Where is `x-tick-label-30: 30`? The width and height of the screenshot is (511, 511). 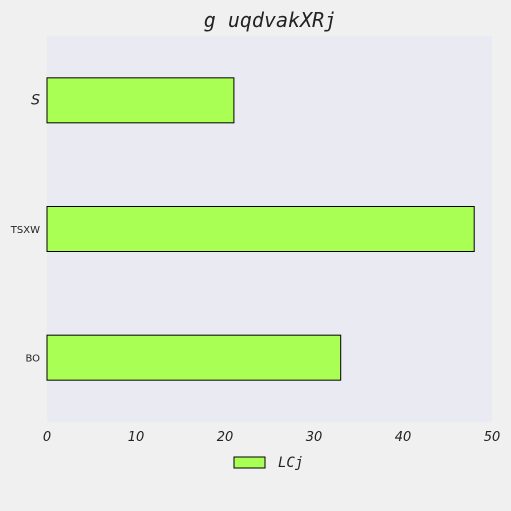 x-tick-label-30: 30 is located at coordinates (314, 437).